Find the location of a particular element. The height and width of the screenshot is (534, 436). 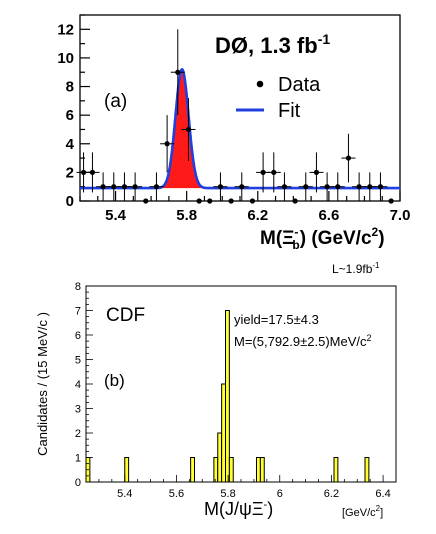

panel-b-y-tick-labels: 0 1 2 3 4 5 6 7 8 is located at coordinates (78, 385).